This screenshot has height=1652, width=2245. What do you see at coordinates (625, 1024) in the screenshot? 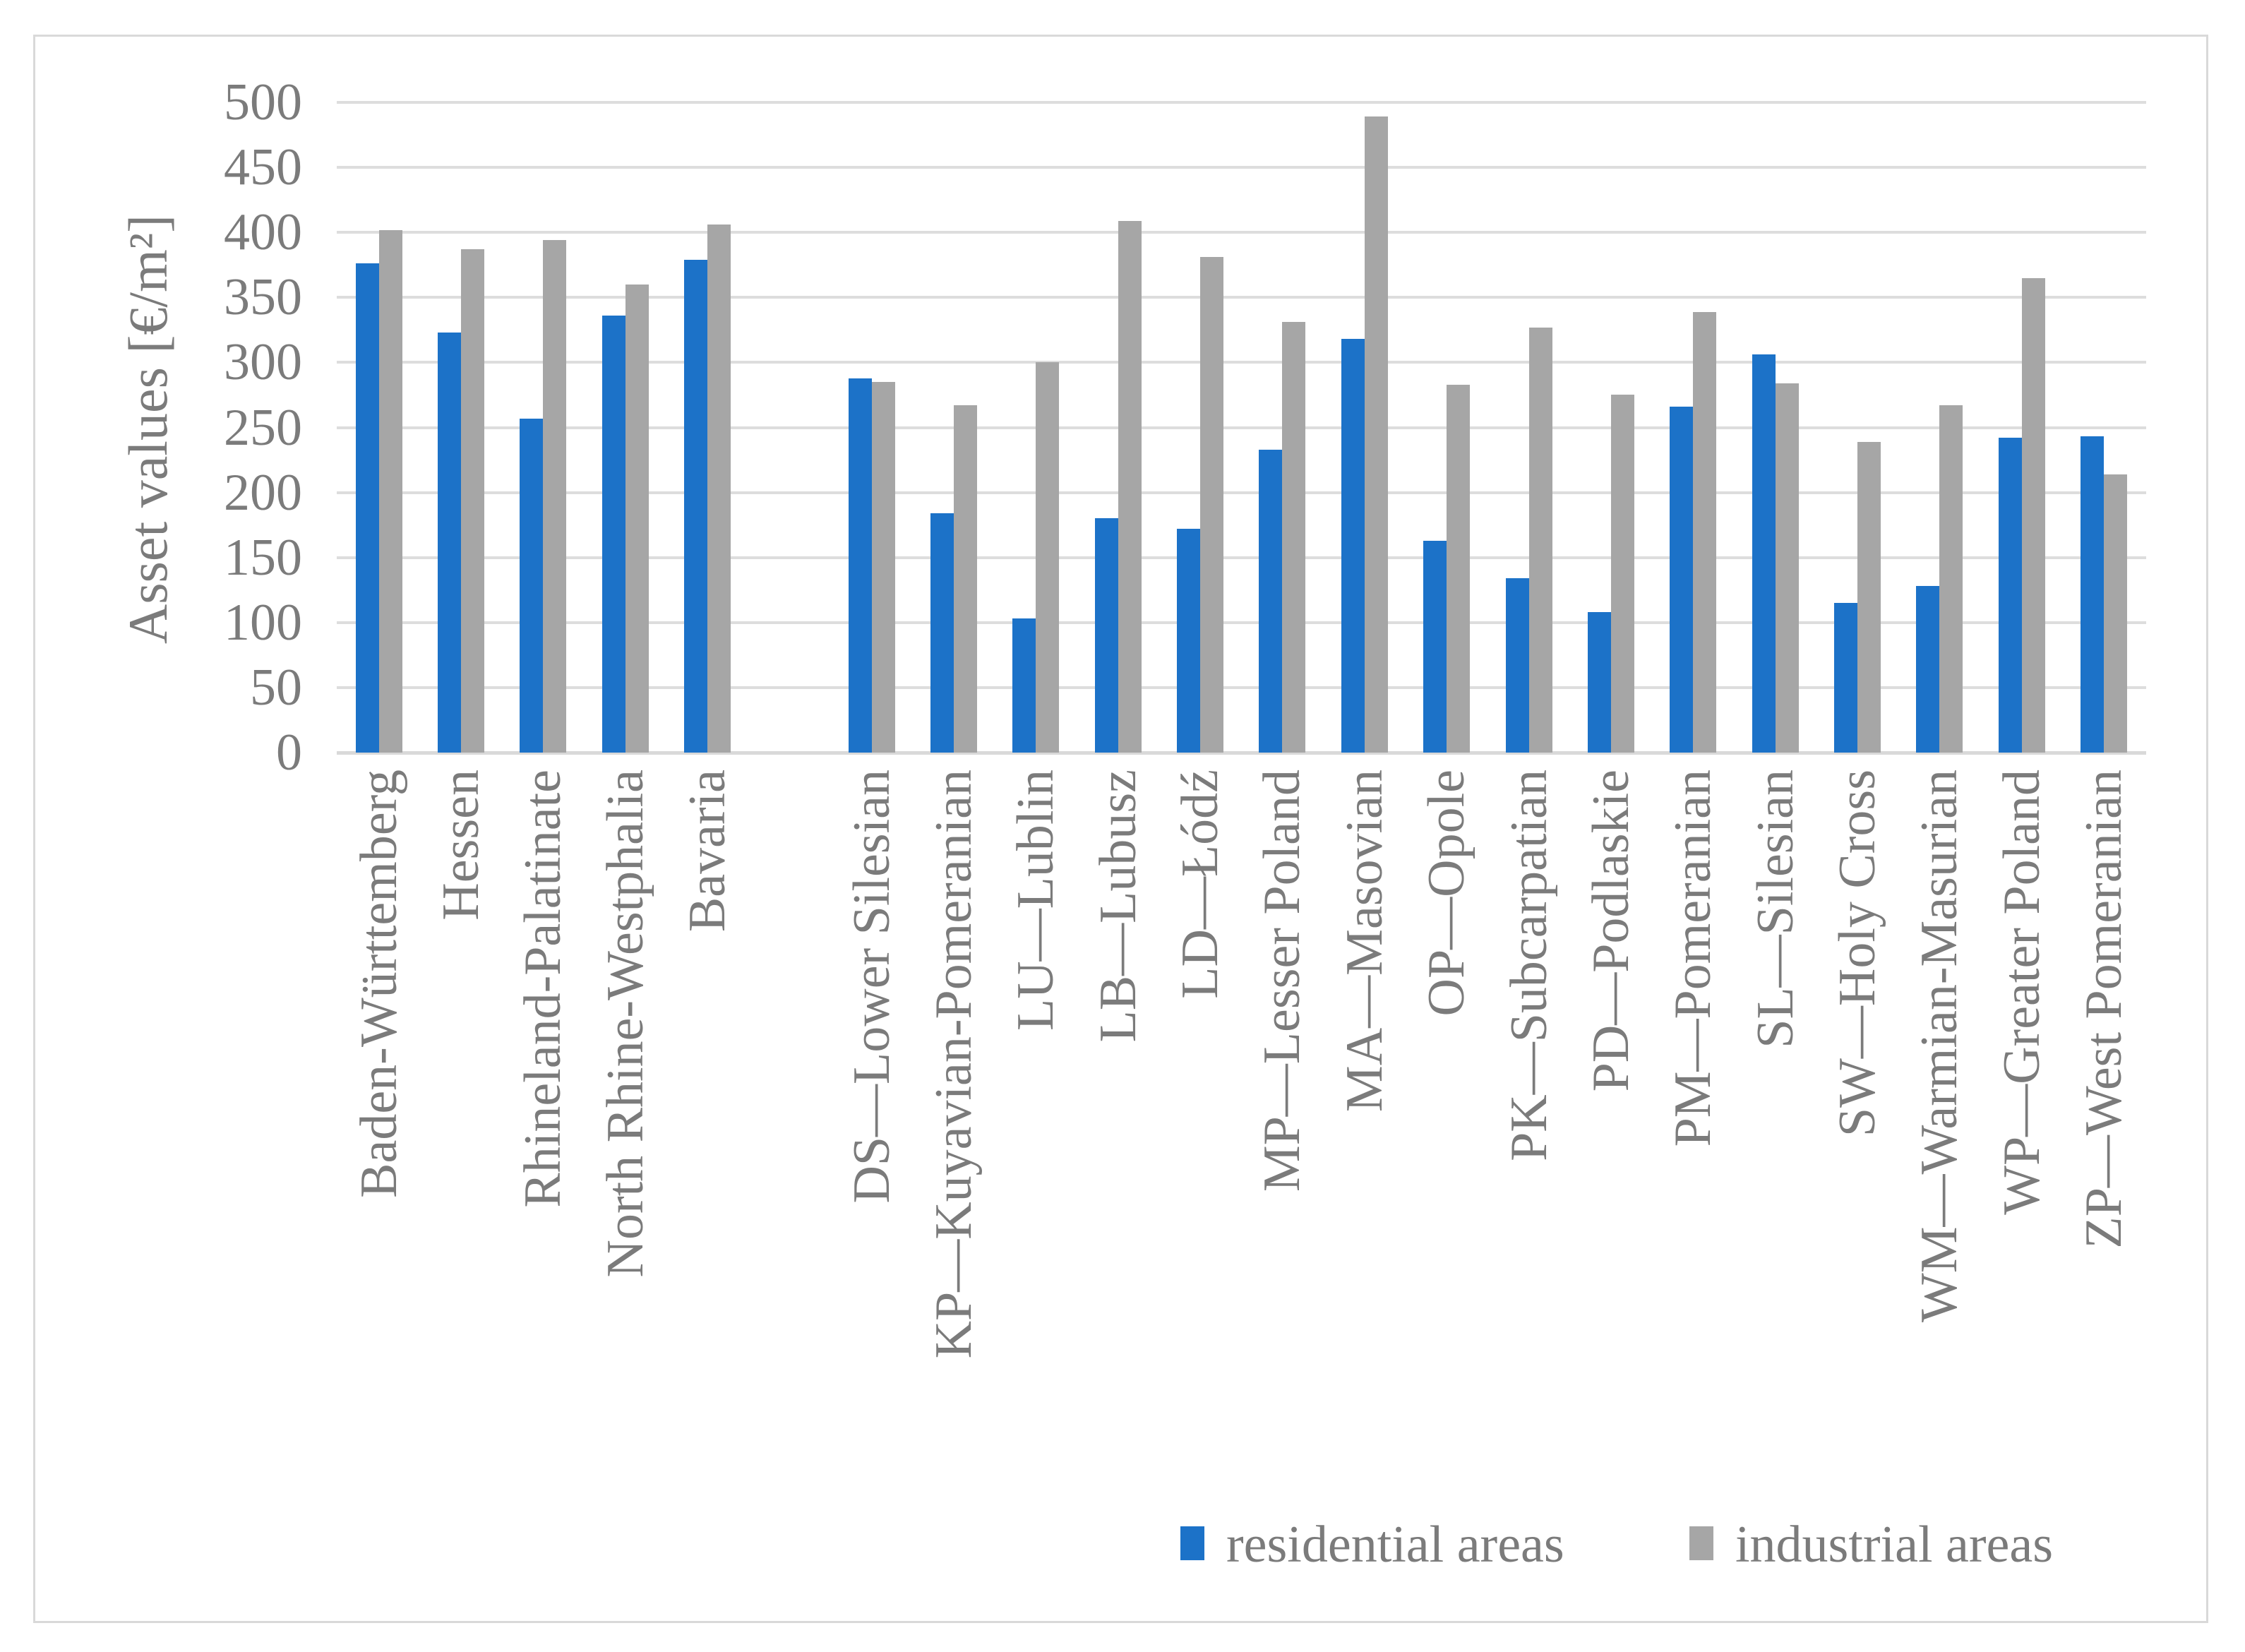
I see `x-axis-label: North Rhine-Westphalia` at bounding box center [625, 1024].